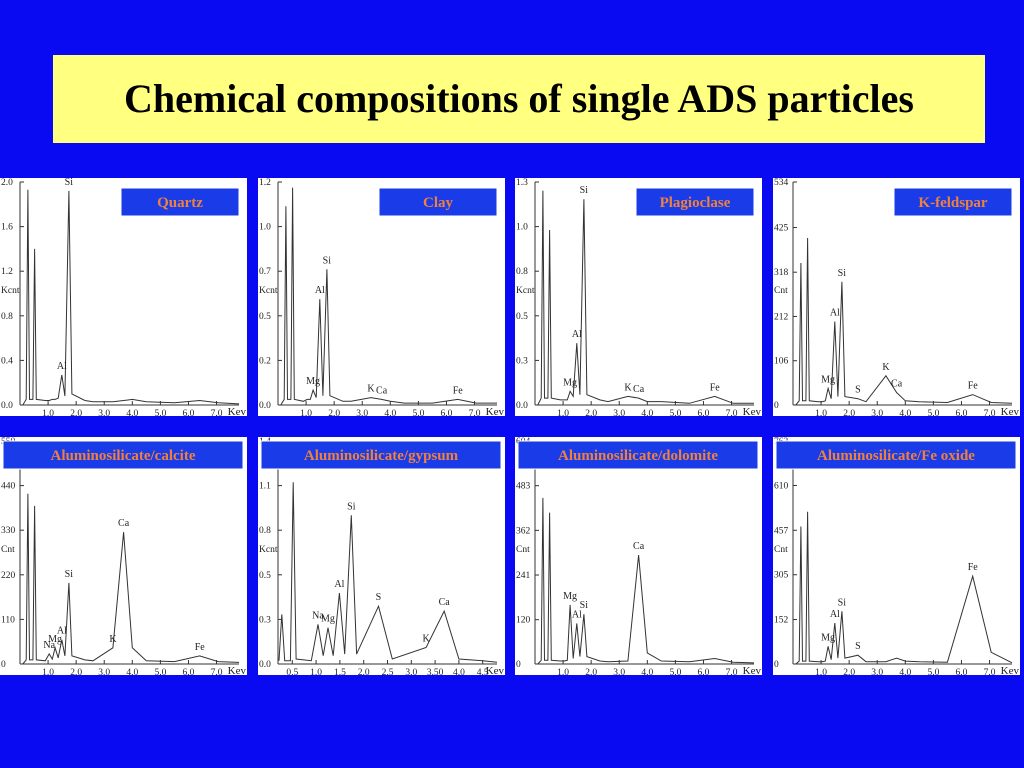 The width and height of the screenshot is (1024, 768). Describe the element at coordinates (123, 456) in the screenshot. I see `legend-label: Aluminosilicate/calcite` at that location.